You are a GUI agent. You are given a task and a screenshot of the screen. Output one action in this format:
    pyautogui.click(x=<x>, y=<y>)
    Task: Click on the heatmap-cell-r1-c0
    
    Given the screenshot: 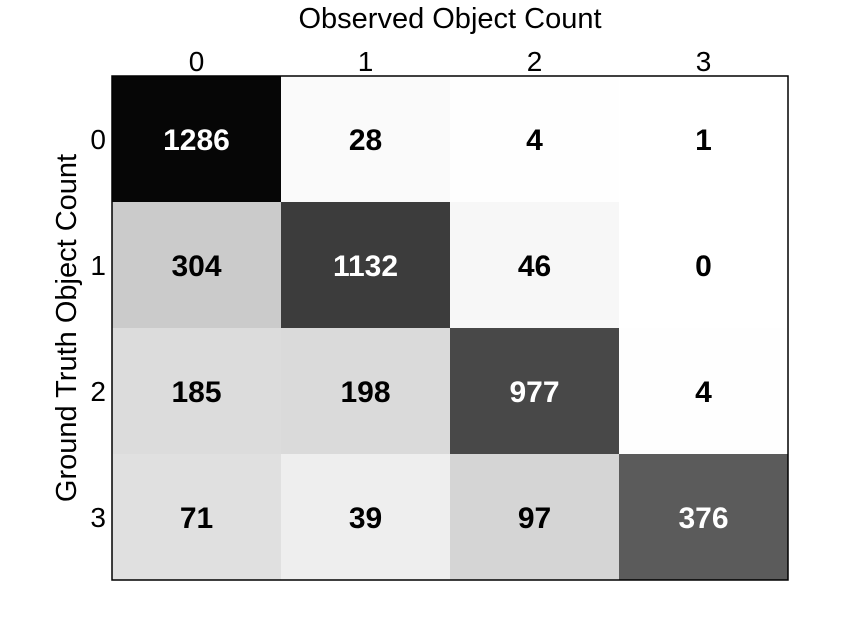 What is the action you would take?
    pyautogui.click(x=197, y=265)
    